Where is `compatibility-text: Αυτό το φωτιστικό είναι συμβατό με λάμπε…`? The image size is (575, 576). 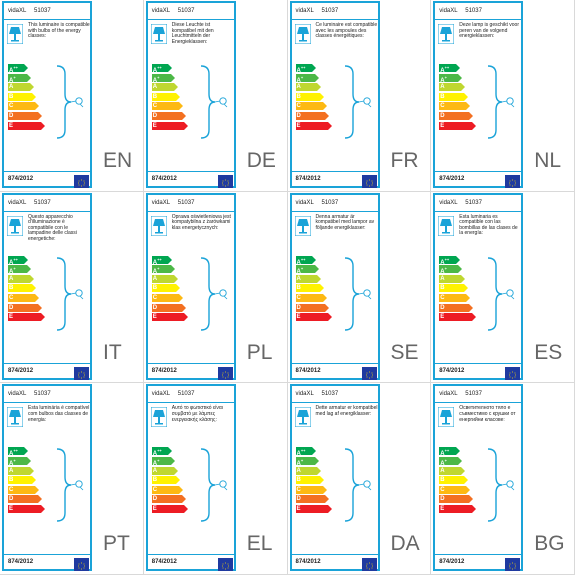
compatibility-text: Αυτό το φωτιστικό είναι συμβατό με λάμπε… is located at coordinates (197, 414).